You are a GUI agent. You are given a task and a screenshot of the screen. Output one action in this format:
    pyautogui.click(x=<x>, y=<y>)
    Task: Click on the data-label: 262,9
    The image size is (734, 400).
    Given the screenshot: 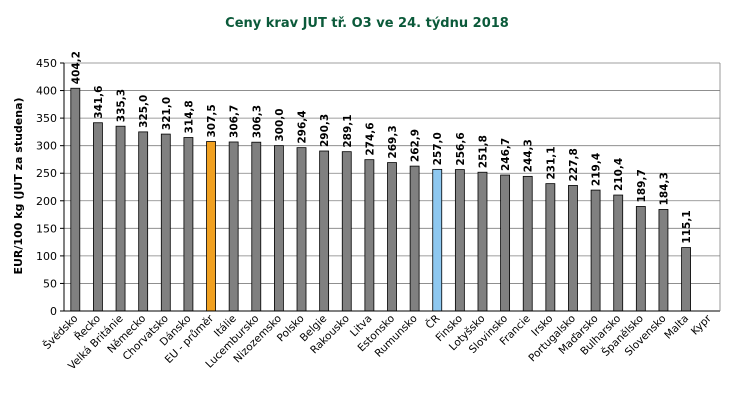 What is the action you would take?
    pyautogui.click(x=416, y=145)
    